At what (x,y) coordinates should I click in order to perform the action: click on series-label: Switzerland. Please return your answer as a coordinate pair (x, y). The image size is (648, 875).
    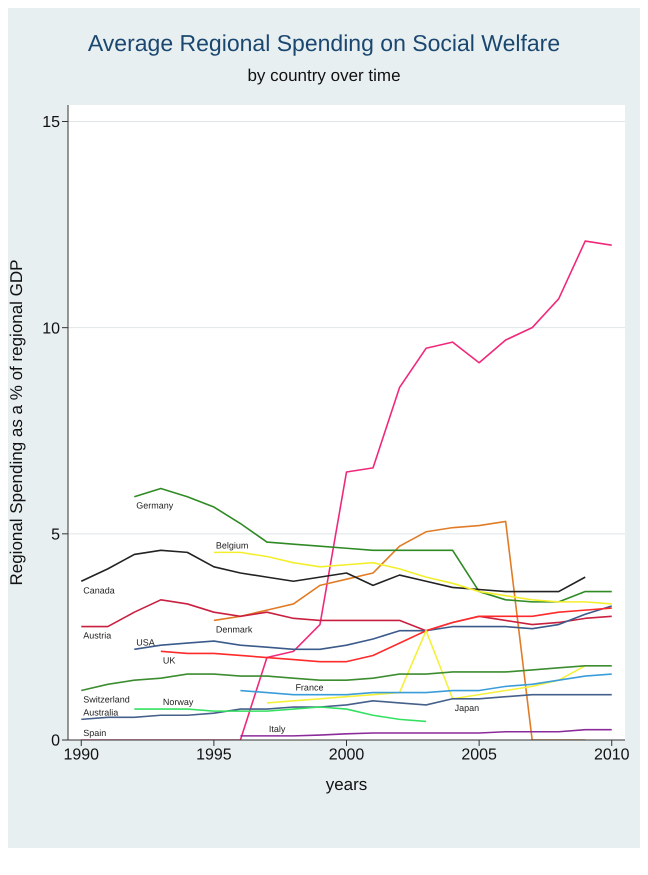
    Looking at the image, I should click on (106, 699).